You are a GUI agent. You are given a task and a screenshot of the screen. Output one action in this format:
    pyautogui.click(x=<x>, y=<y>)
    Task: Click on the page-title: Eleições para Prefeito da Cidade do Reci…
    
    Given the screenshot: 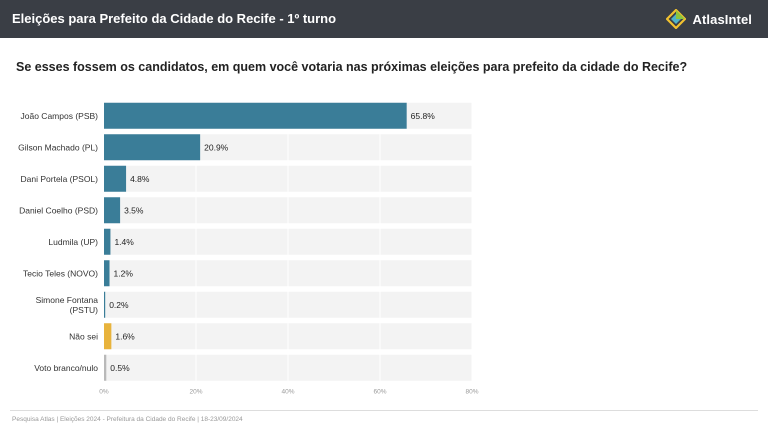 What is the action you would take?
    pyautogui.click(x=174, y=18)
    